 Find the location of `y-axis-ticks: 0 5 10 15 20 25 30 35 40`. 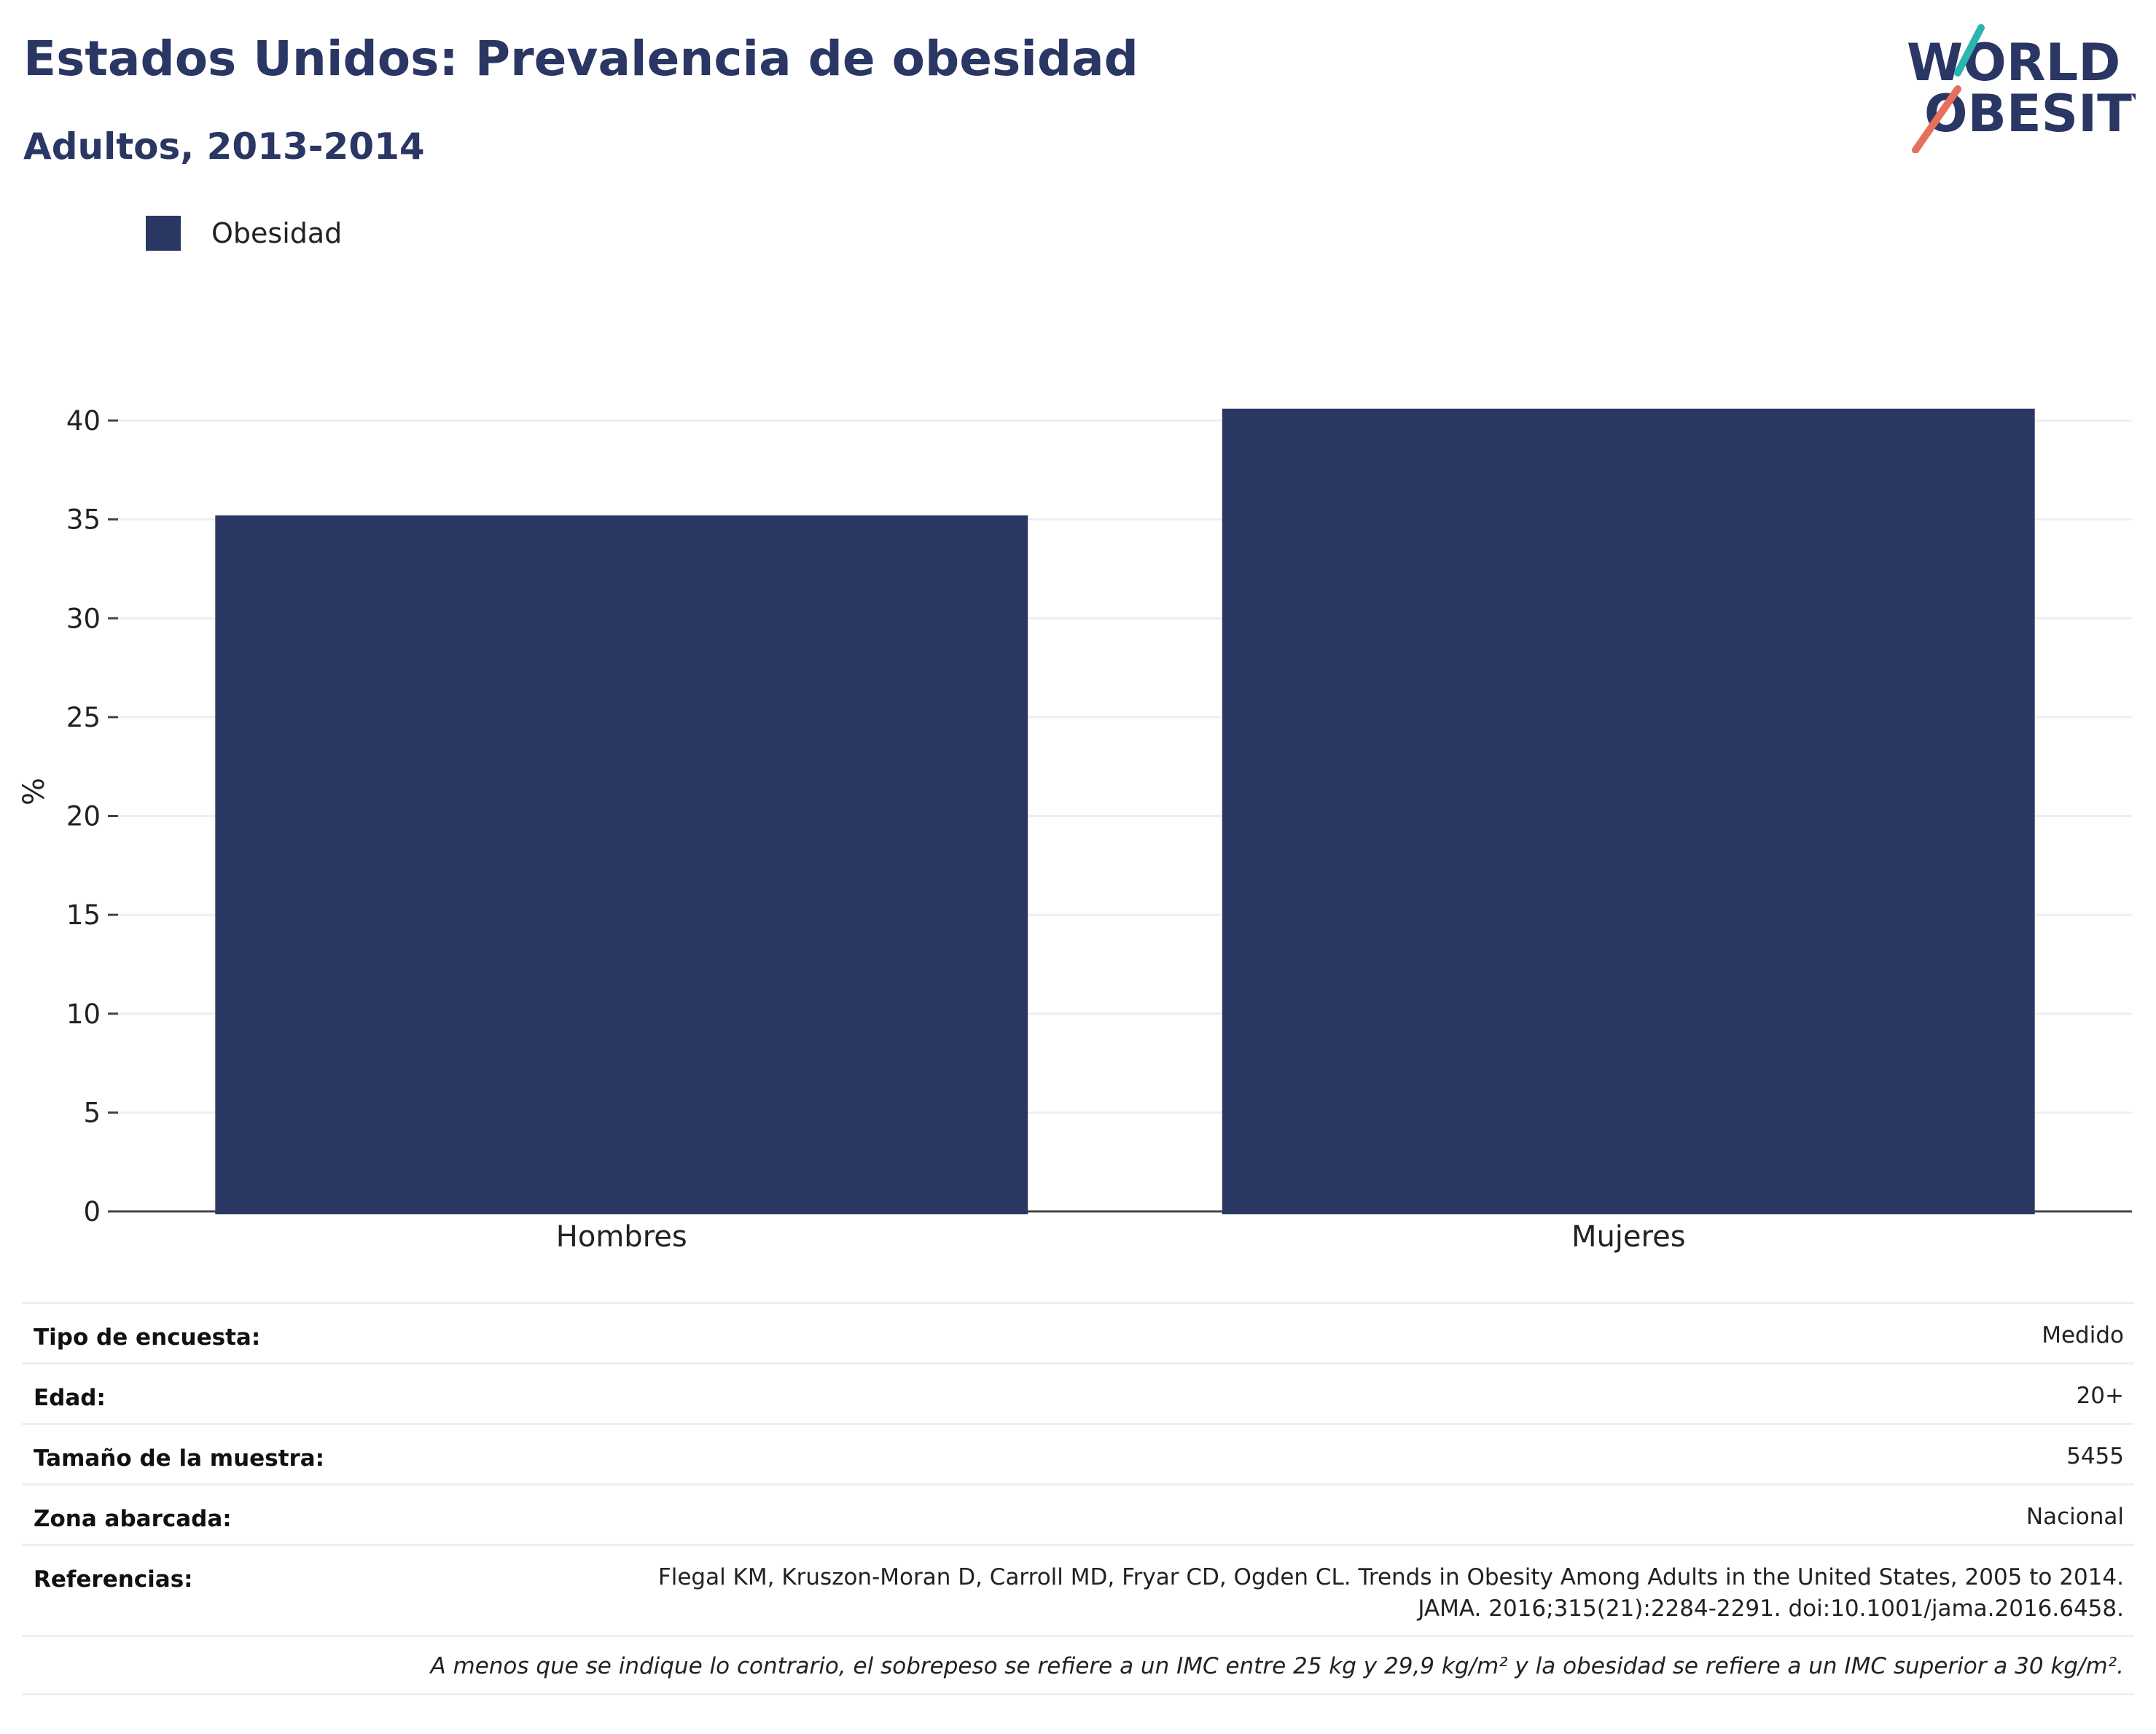

y-axis-ticks: 0 5 10 15 20 25 30 35 40 is located at coordinates (92, 816).